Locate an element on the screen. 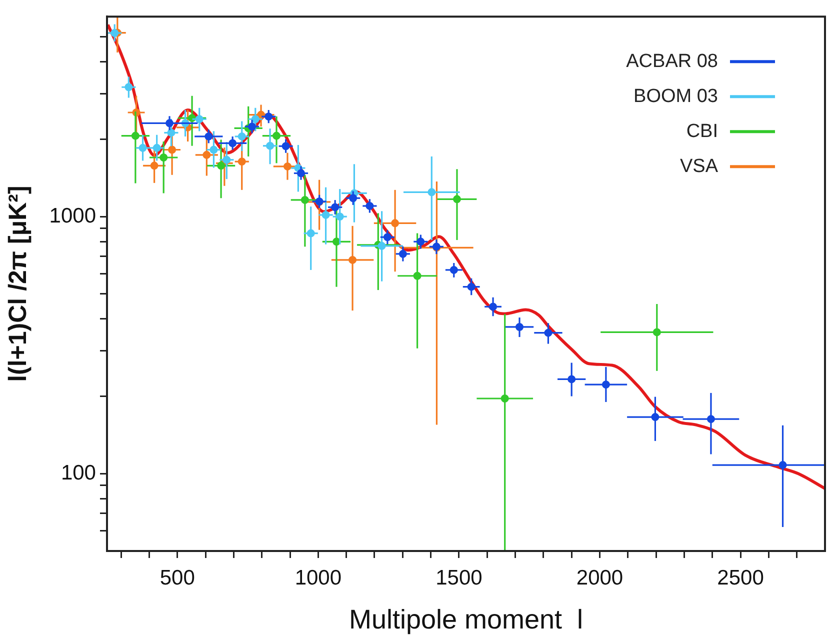 The width and height of the screenshot is (830, 641). legend-label: VSA is located at coordinates (699, 166).